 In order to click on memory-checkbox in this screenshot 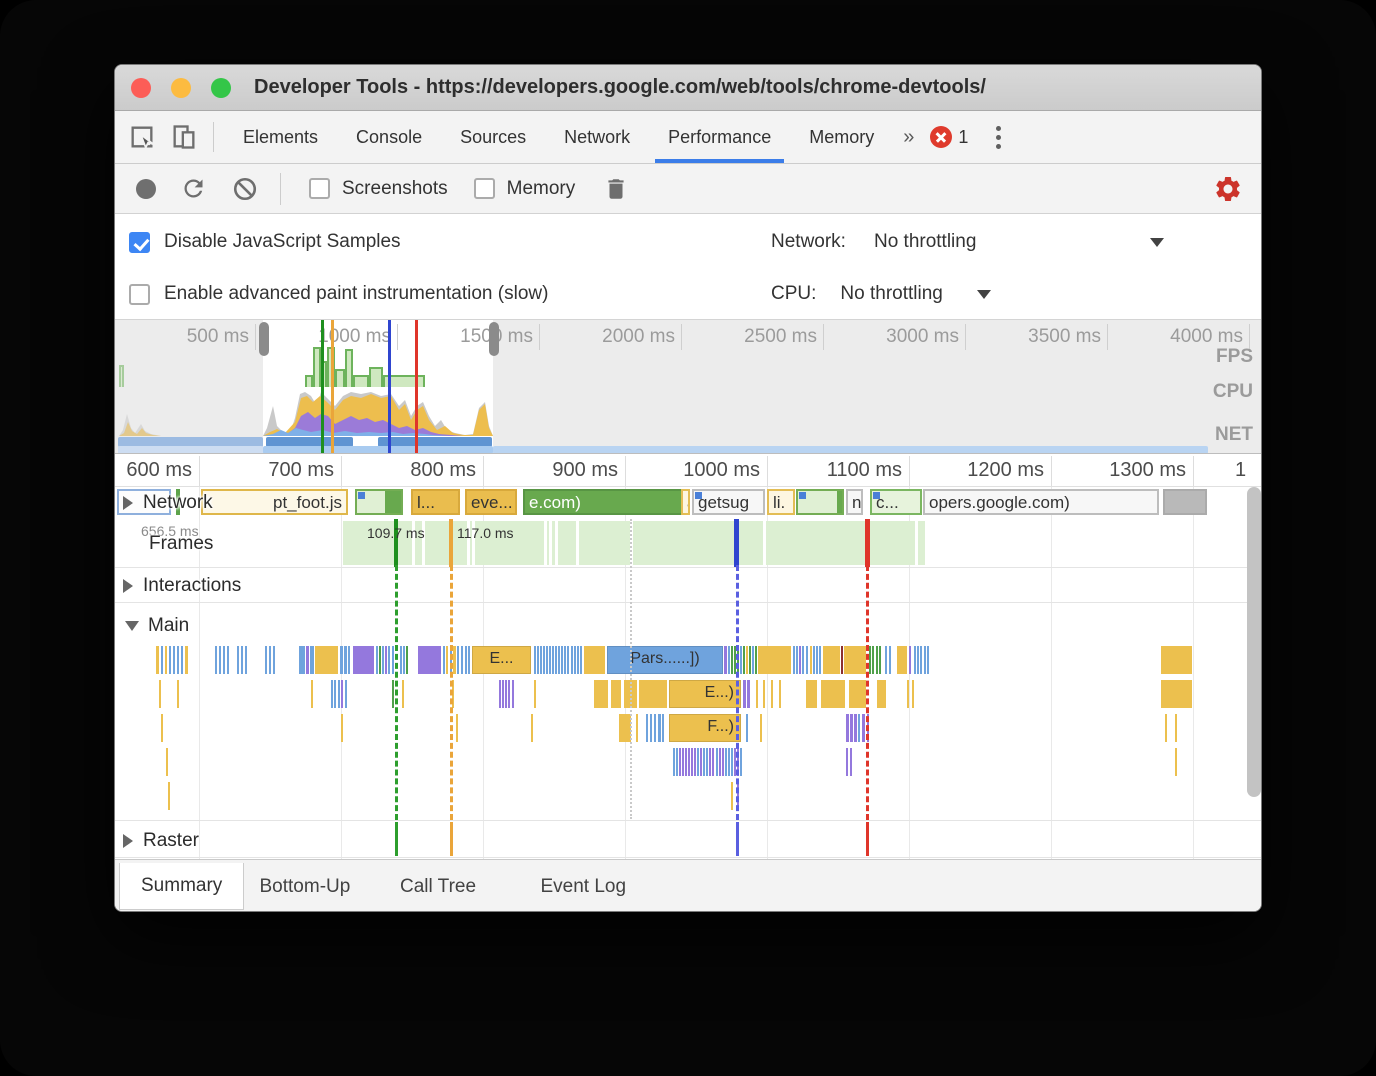, I will do `click(484, 188)`.